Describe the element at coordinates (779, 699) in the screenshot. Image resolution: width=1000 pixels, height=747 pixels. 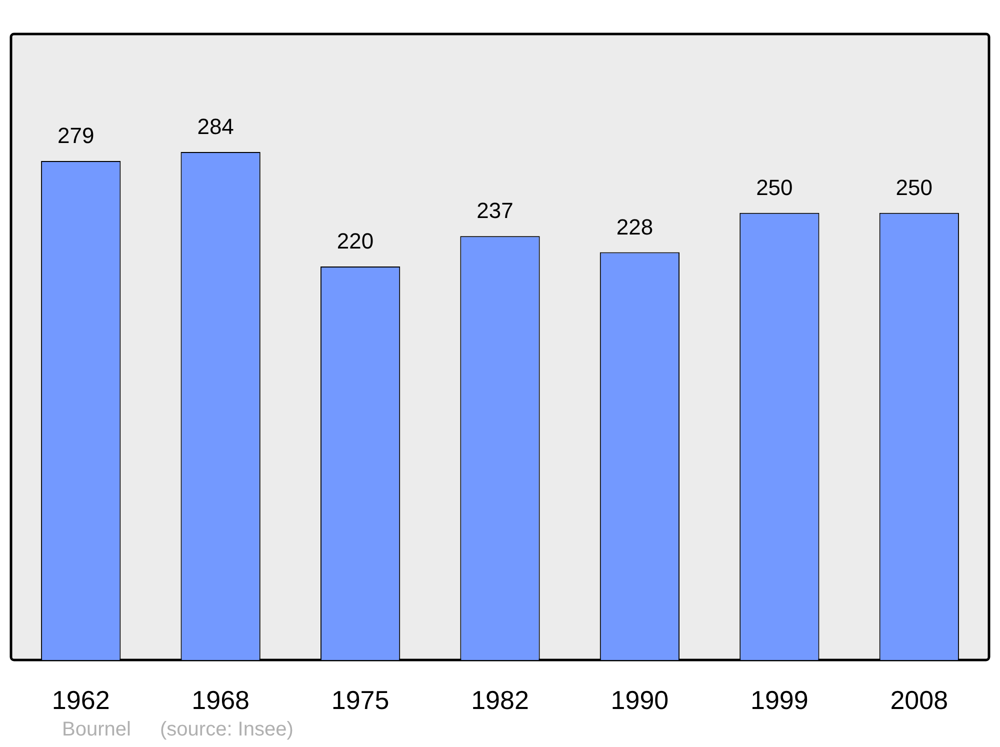
I see `x-tick-label: 1999` at that location.